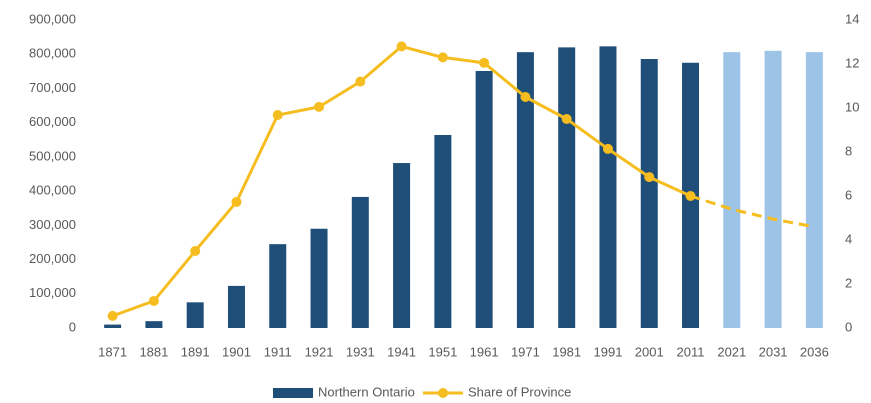 The height and width of the screenshot is (403, 871). Describe the element at coordinates (52, 121) in the screenshot. I see `y-tick-label: 600,000` at that location.